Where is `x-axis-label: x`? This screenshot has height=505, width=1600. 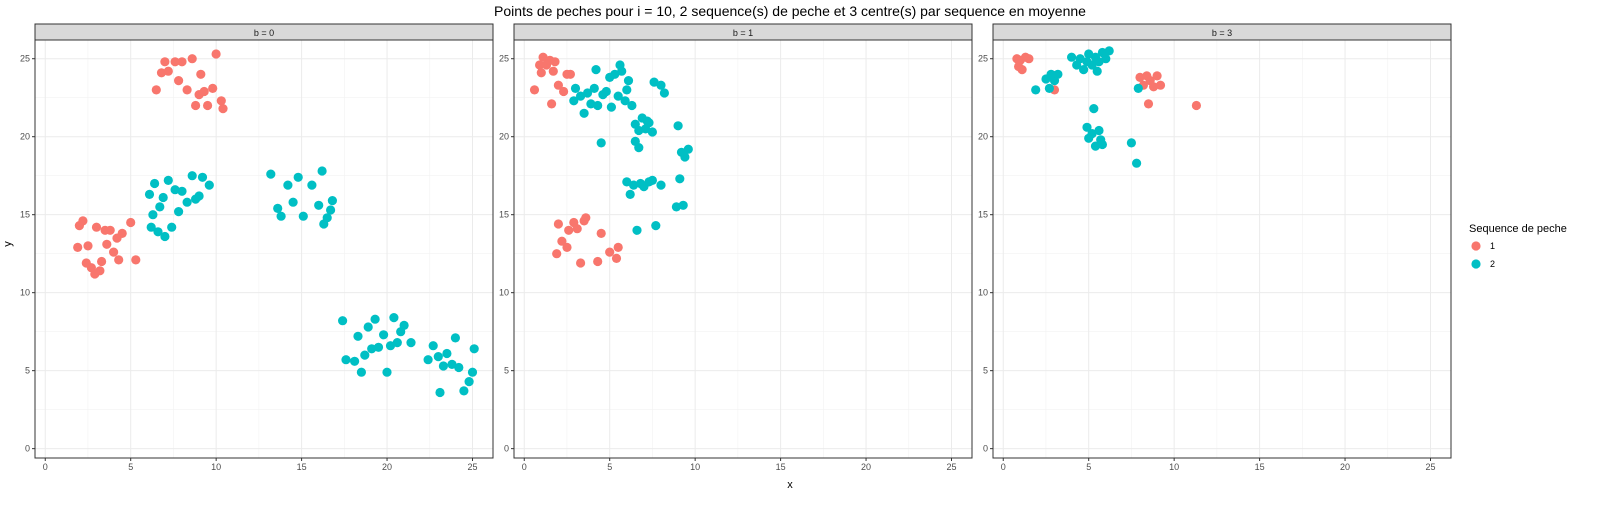
x-axis-label: x is located at coordinates (790, 485).